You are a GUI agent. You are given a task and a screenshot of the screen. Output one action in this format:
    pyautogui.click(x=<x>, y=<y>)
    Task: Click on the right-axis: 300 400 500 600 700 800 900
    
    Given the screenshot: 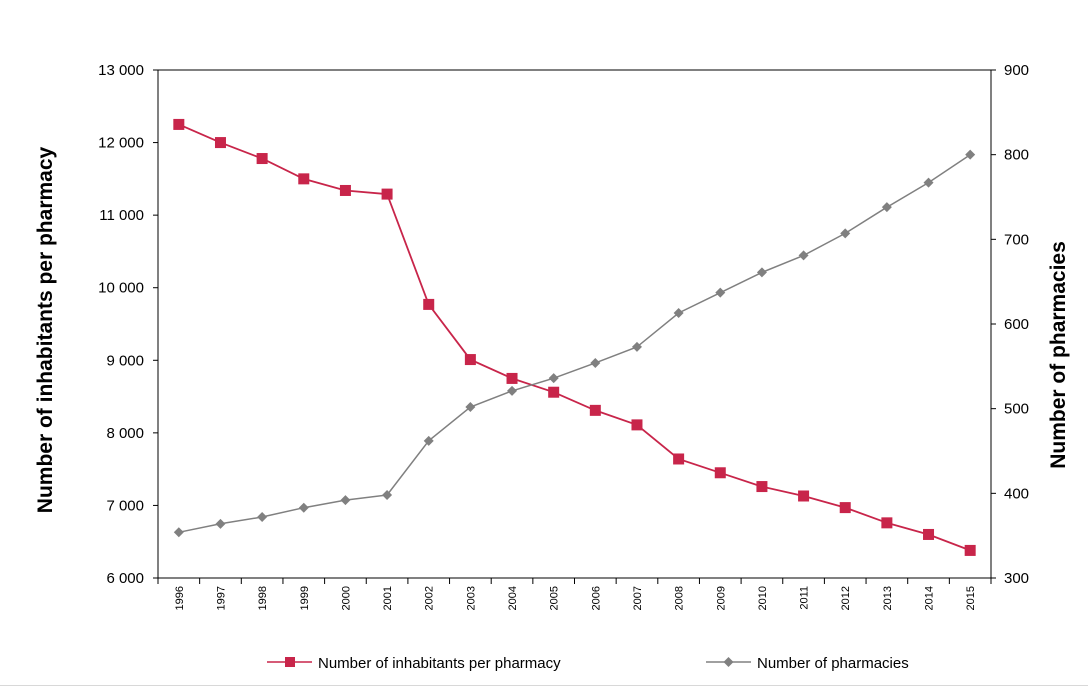 What is the action you would take?
    pyautogui.click(x=1010, y=324)
    